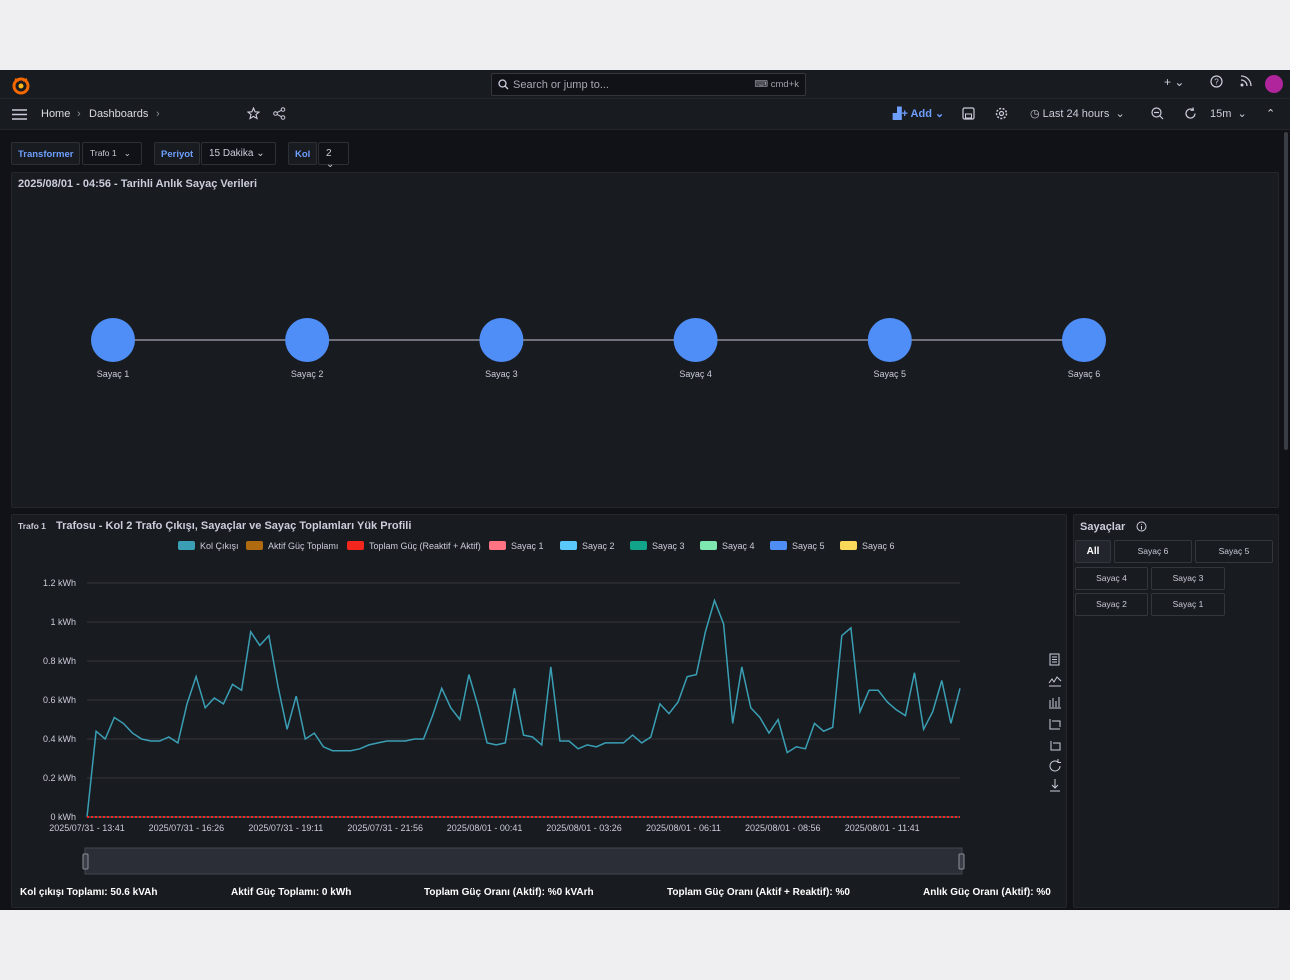 This screenshot has height=980, width=1290. Describe the element at coordinates (1174, 82) in the screenshot. I see `new-plus-icon: + ⌄` at that location.